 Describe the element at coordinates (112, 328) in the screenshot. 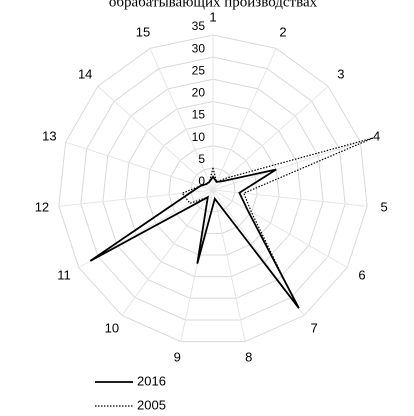

I see `axis-label: 10` at that location.